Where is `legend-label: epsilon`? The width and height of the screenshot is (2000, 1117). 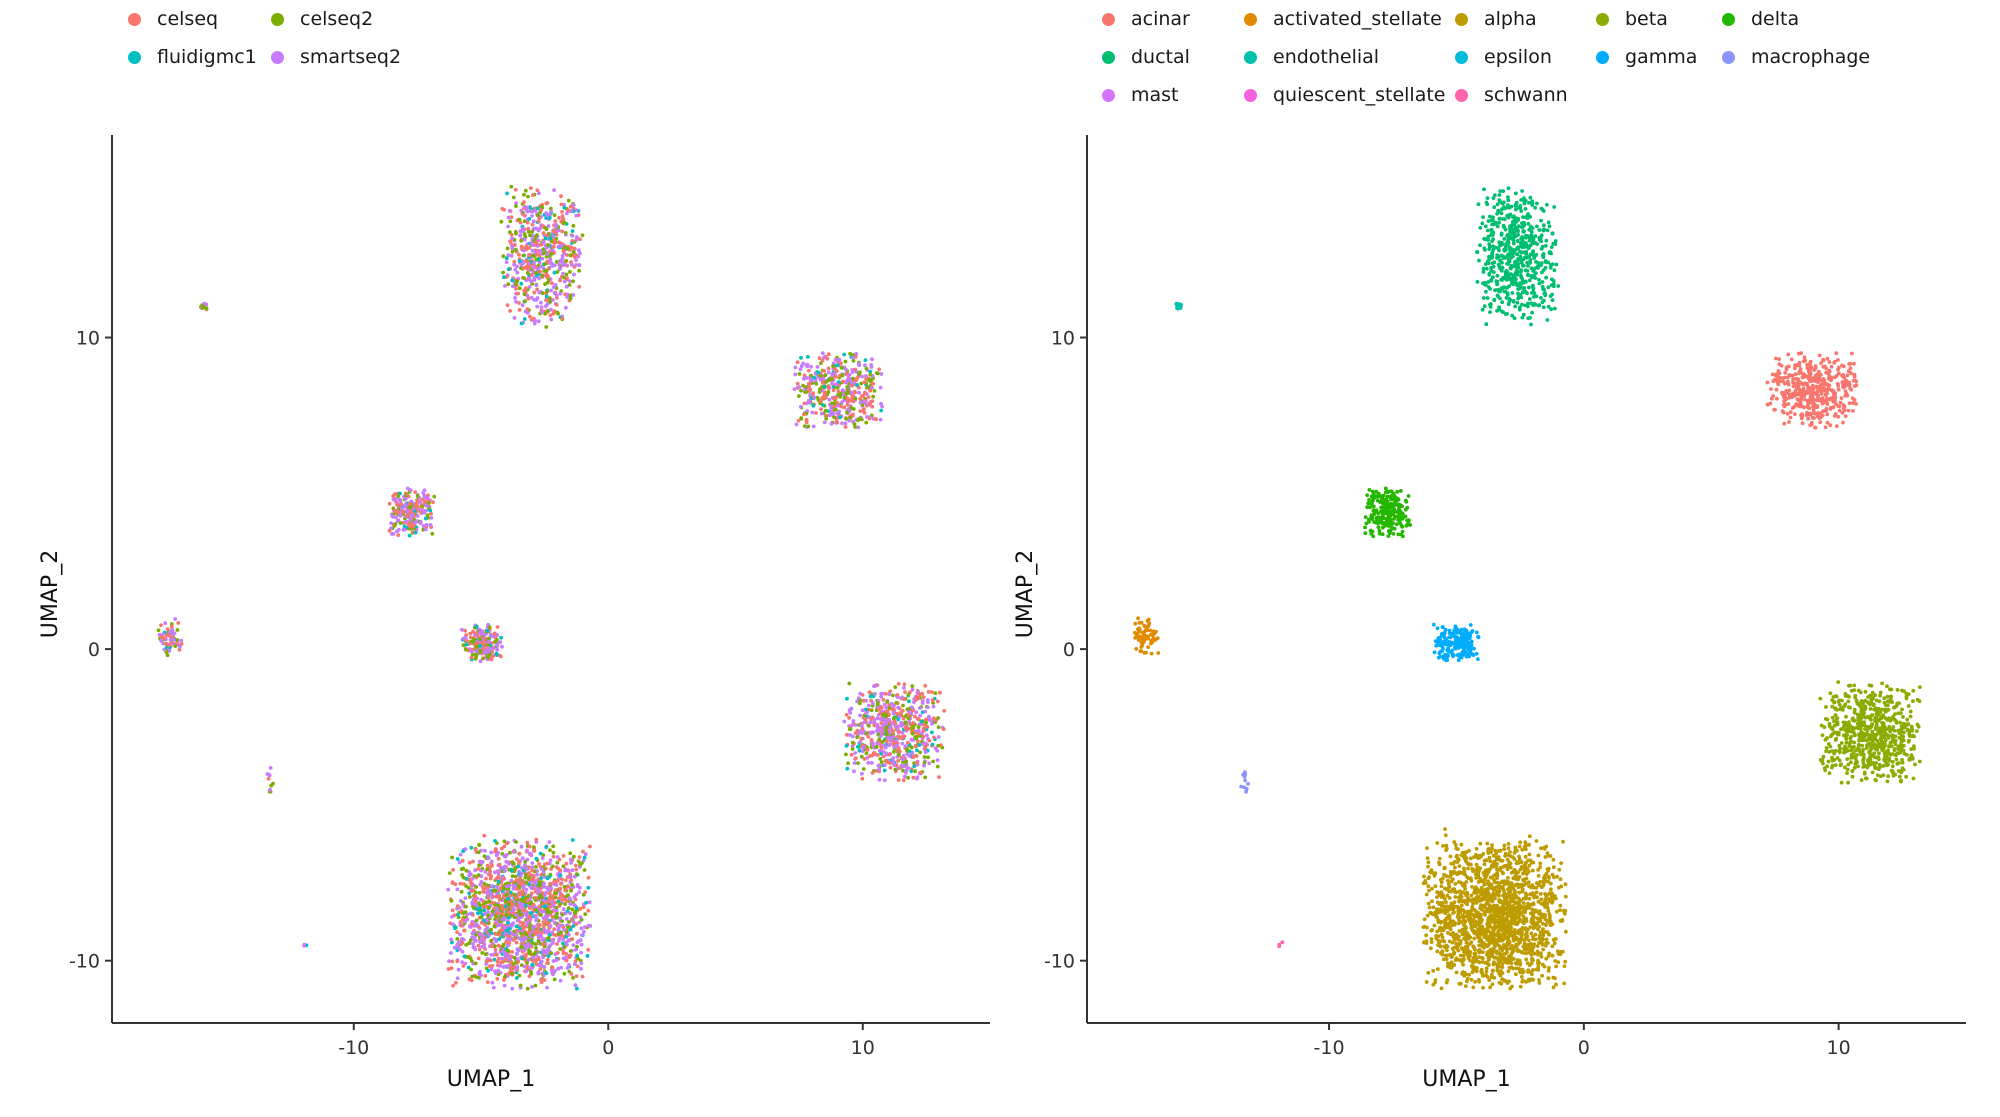 legend-label: epsilon is located at coordinates (1518, 57).